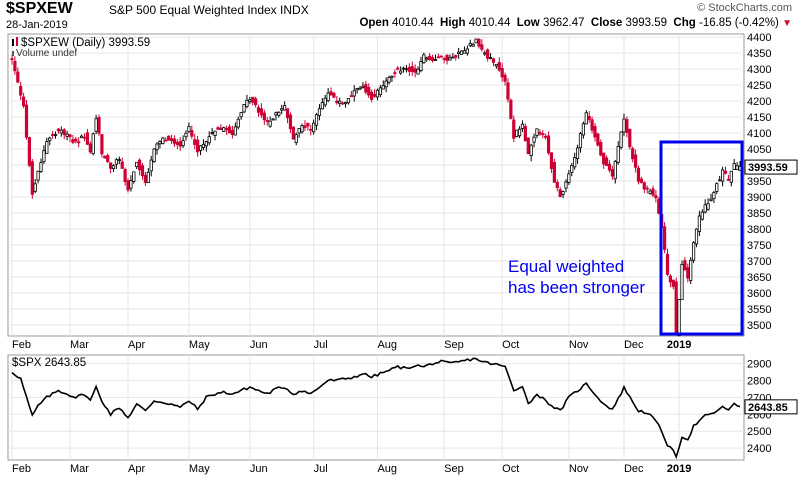  I want to click on main-x-tick-label: Feb, so click(21, 345).